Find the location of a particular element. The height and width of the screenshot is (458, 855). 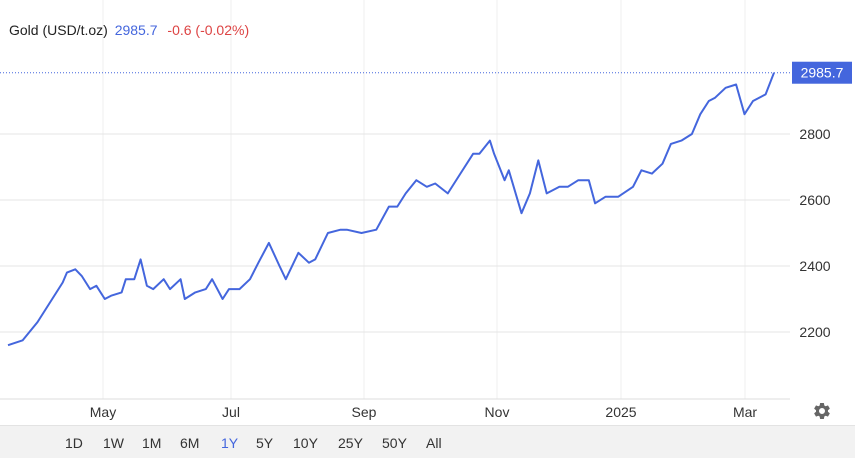

x-tick-label: Sep is located at coordinates (364, 412).